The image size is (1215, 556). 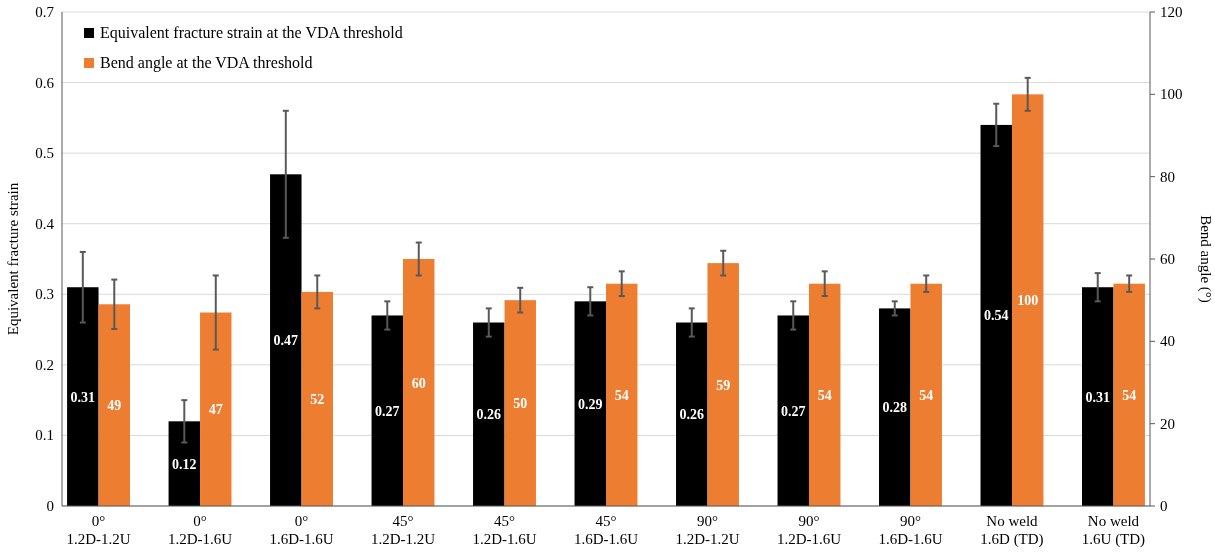 What do you see at coordinates (1167, 423) in the screenshot?
I see `y2-tick-label: 20` at bounding box center [1167, 423].